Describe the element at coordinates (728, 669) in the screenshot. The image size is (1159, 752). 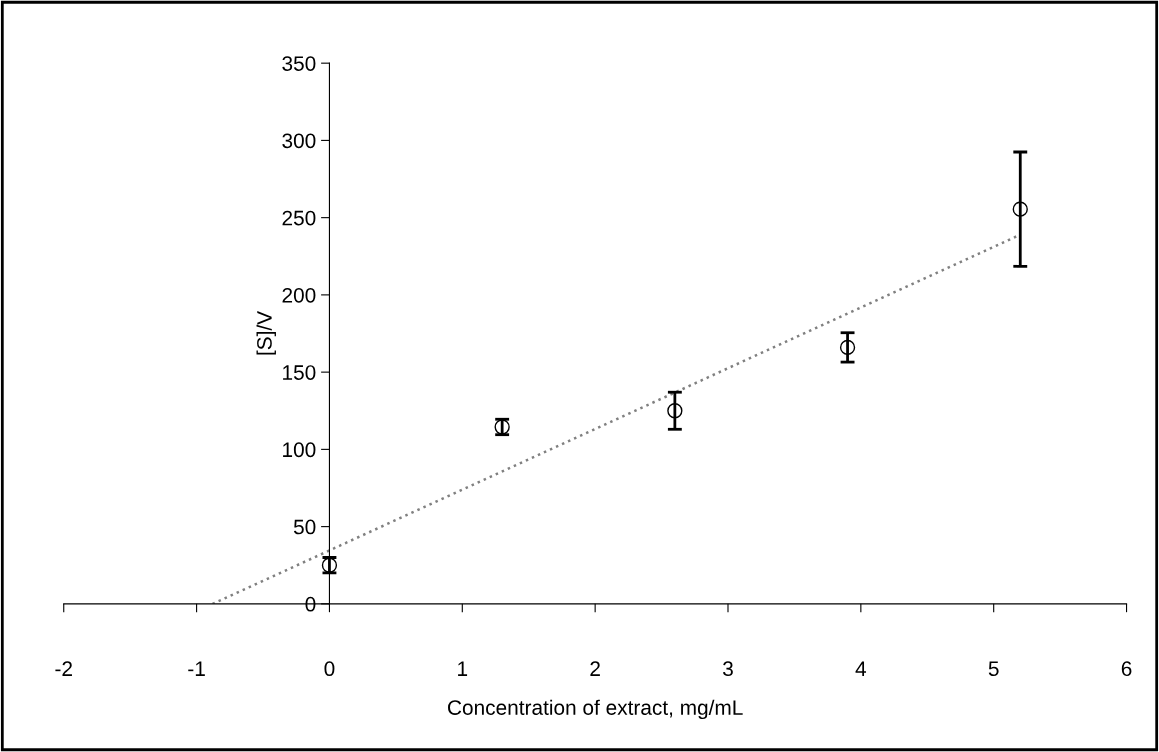
I see `x-tick-label: 3` at that location.